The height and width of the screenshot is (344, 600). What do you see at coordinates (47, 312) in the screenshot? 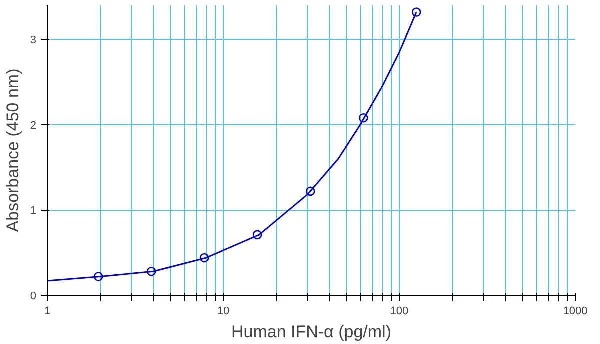
I see `x-tick-label: 1` at bounding box center [47, 312].